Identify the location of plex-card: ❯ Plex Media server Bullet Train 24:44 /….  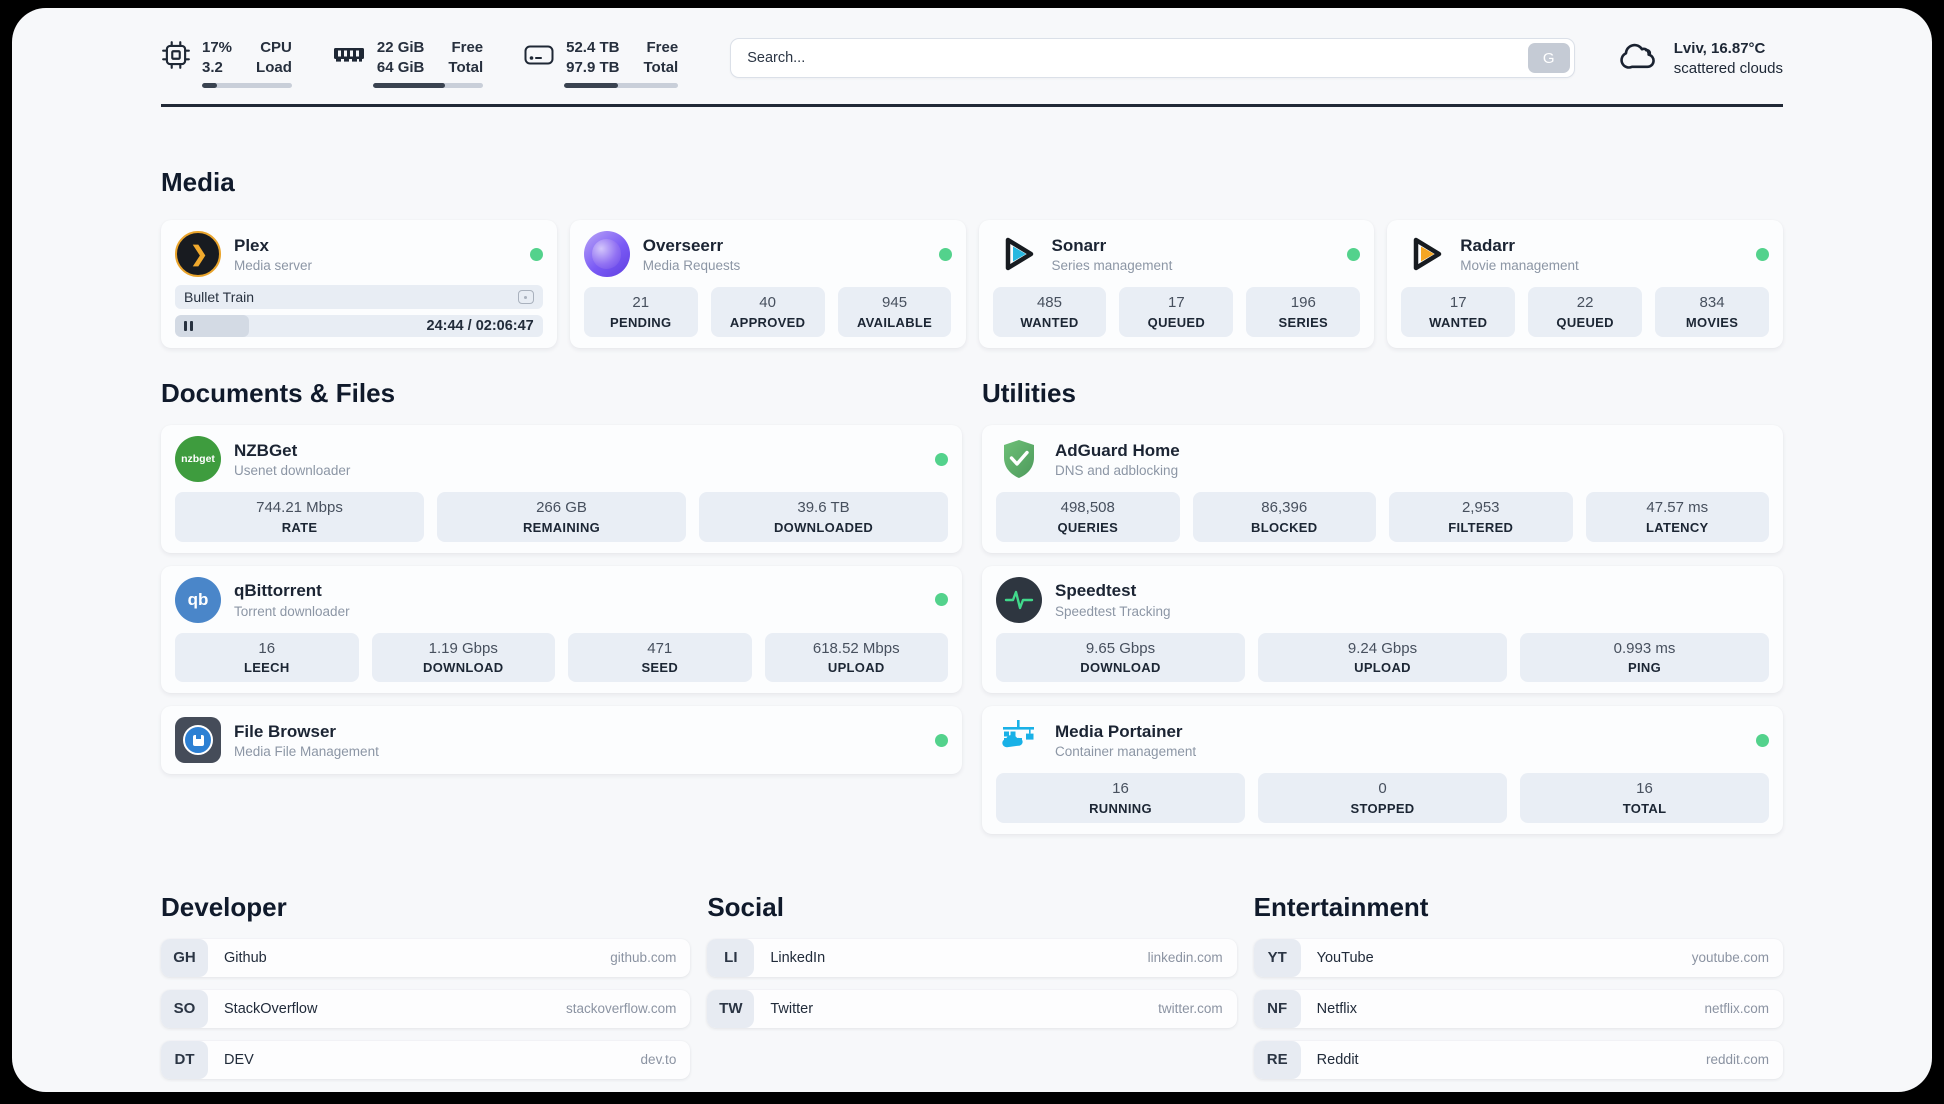
(359, 284).